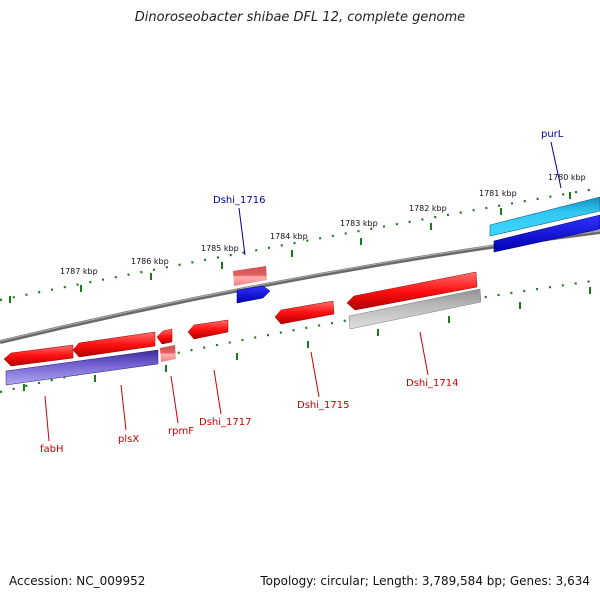  Describe the element at coordinates (432, 383) in the screenshot. I see `gene-label-dshi-1714: Dshi_1714` at that location.